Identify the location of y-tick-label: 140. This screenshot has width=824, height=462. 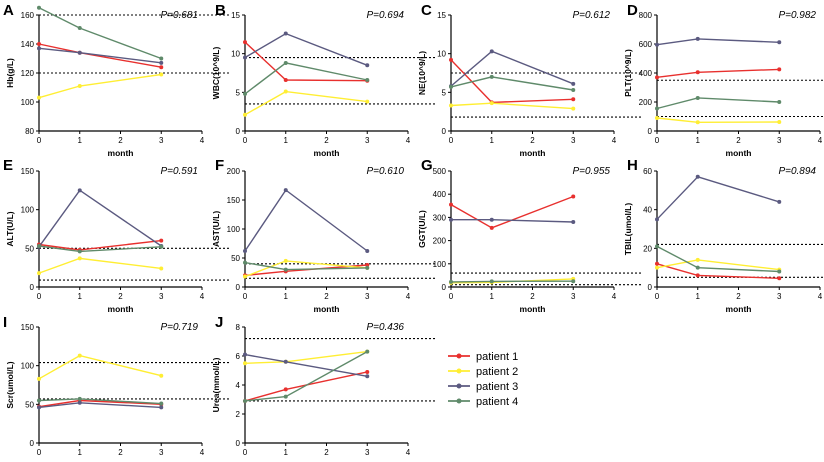
(28, 44).